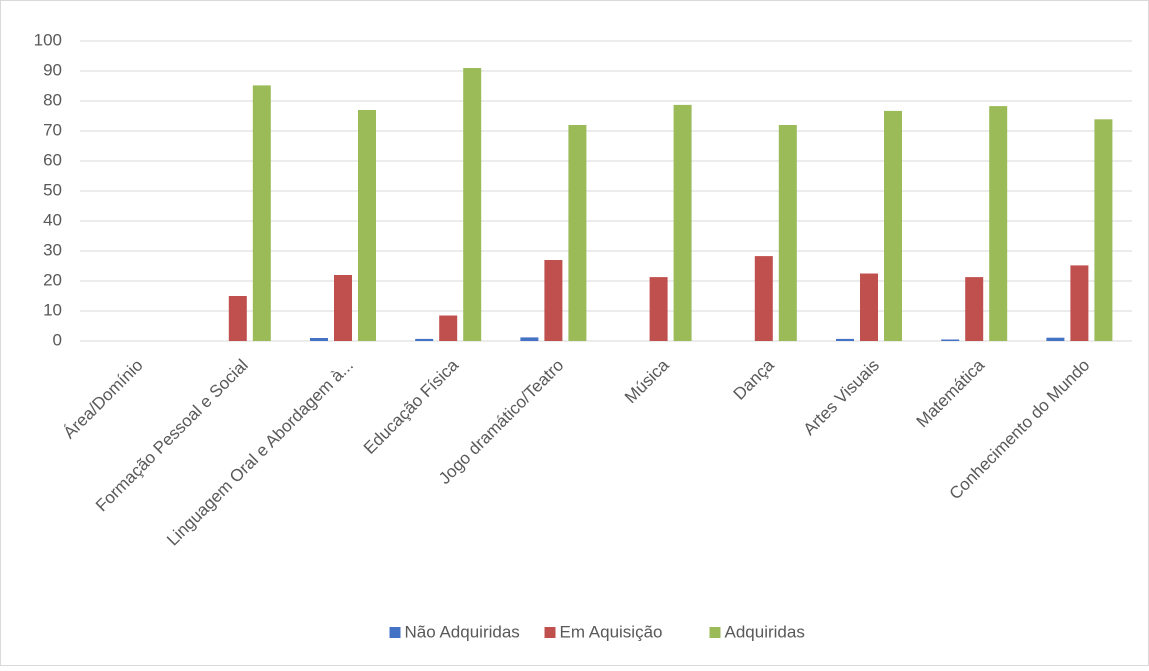 The width and height of the screenshot is (1149, 671). Describe the element at coordinates (611, 631) in the screenshot. I see `legend-label: Em Aquisição` at that location.